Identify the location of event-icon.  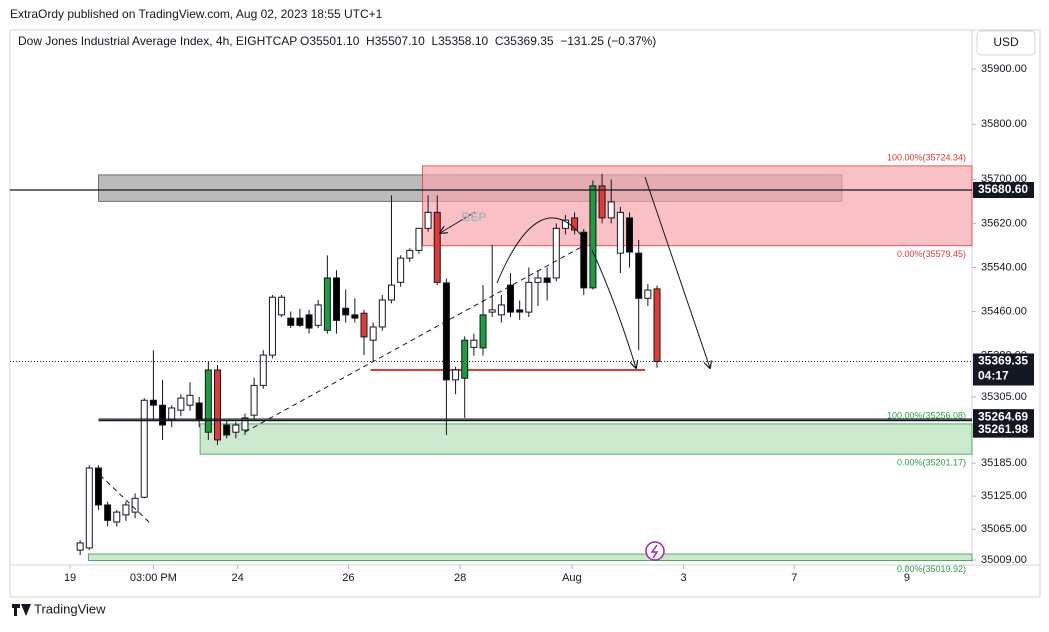
(655, 551).